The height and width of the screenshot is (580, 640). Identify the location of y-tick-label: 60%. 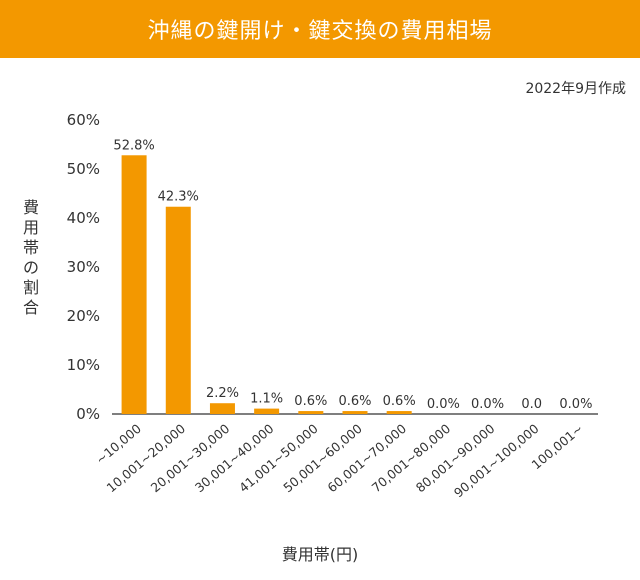
(83, 120).